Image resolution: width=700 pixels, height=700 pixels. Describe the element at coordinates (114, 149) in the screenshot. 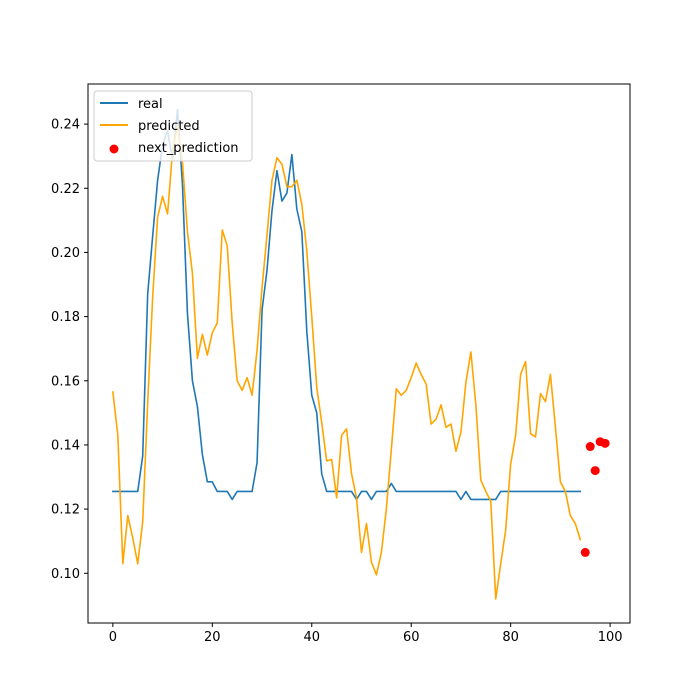

I see `legend-swatch-next-prediction` at that location.